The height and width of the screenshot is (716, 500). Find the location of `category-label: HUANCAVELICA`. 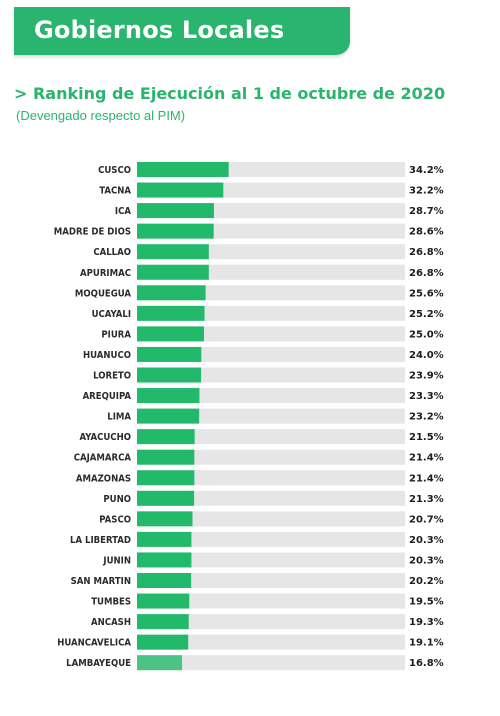

category-label: HUANCAVELICA is located at coordinates (94, 643).